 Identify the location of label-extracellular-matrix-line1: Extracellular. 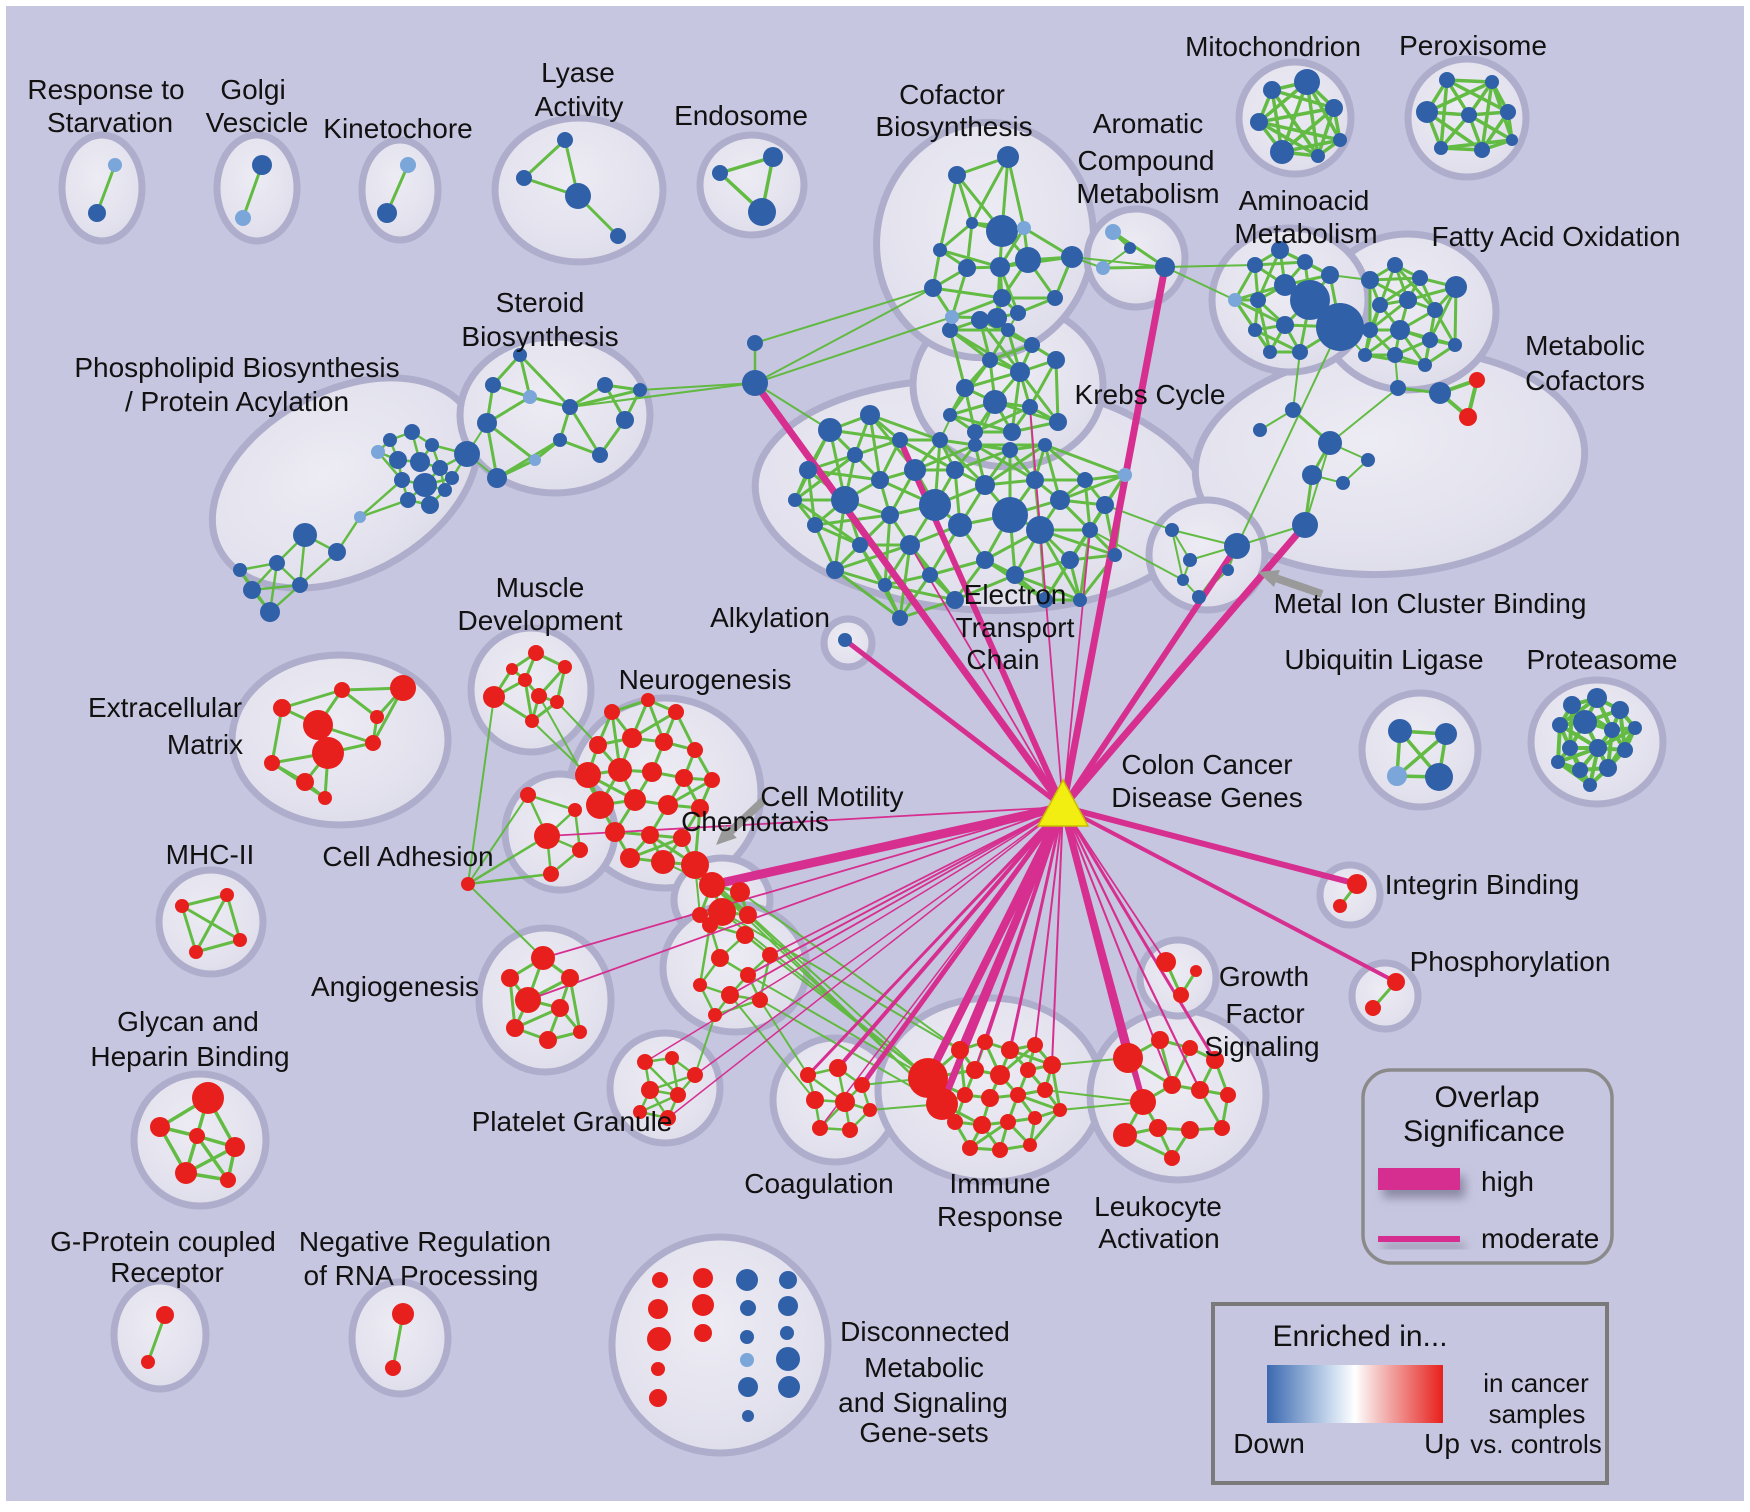
(165, 707).